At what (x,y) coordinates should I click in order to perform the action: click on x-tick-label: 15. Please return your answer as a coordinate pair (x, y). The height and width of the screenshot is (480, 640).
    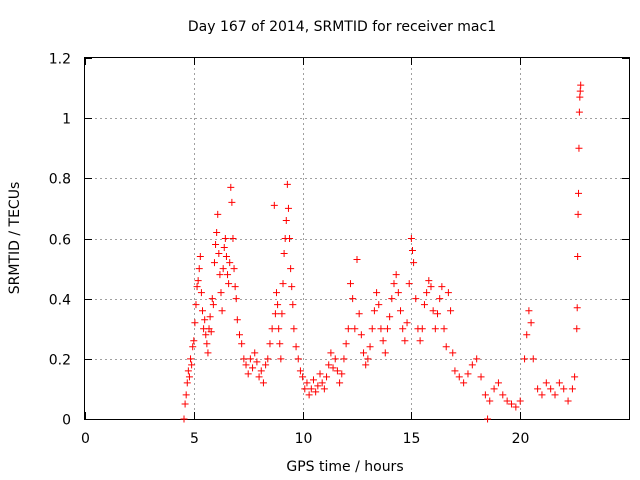
    Looking at the image, I should click on (412, 439).